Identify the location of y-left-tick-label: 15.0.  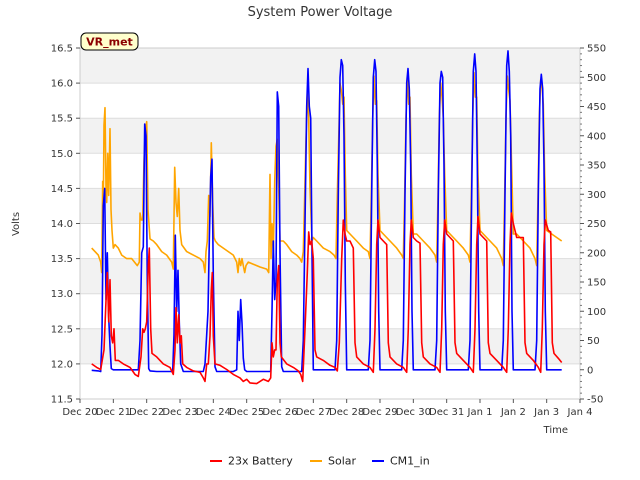
(62, 154).